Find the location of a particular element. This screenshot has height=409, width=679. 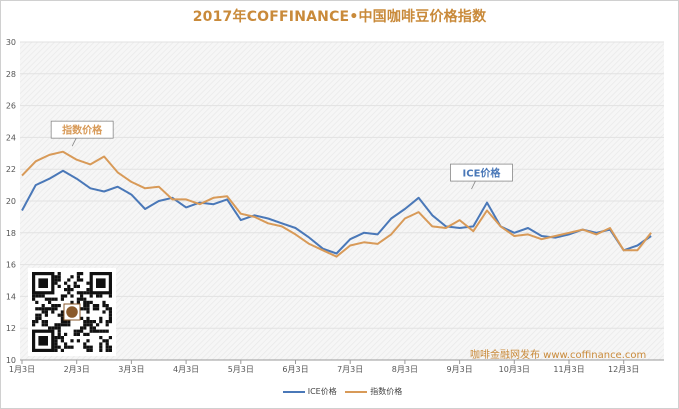

y-tick-label: 26 is located at coordinates (11, 106).